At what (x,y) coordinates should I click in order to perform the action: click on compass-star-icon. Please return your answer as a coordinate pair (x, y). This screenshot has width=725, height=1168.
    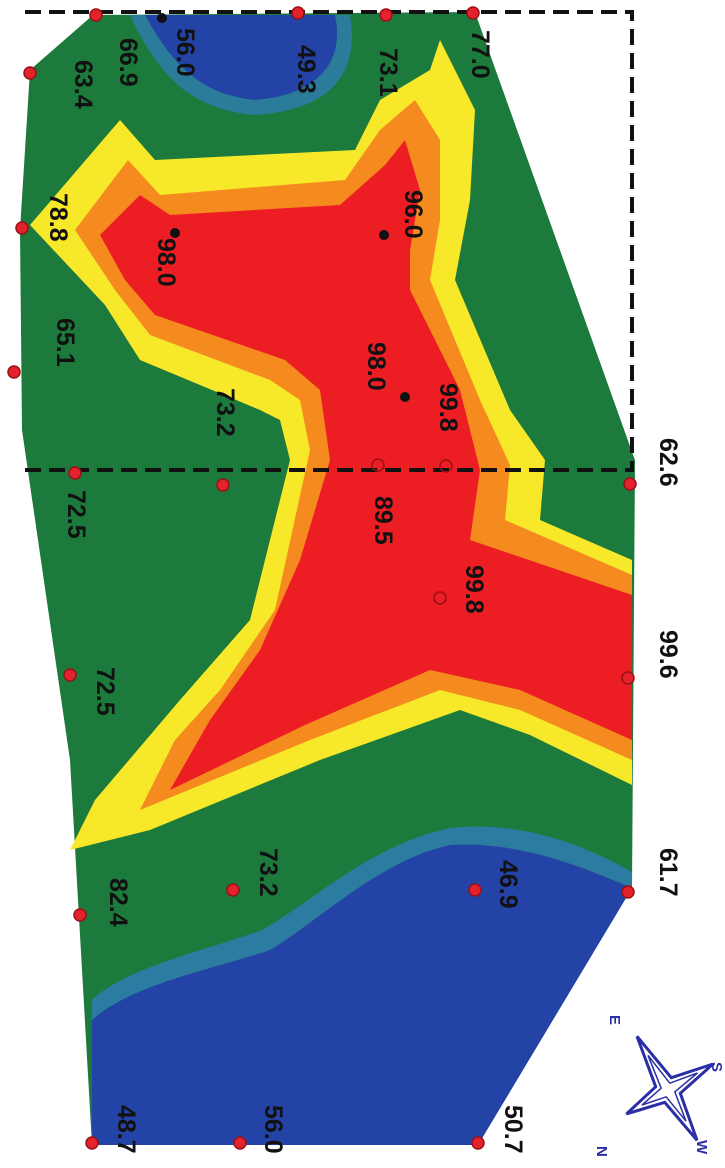
    Looking at the image, I should click on (670, 1088).